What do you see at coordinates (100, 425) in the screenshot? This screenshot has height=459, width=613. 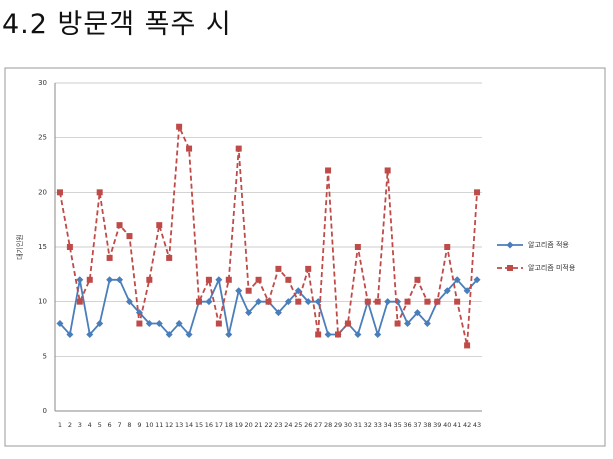 I see `x-tick-label: 5` at bounding box center [100, 425].